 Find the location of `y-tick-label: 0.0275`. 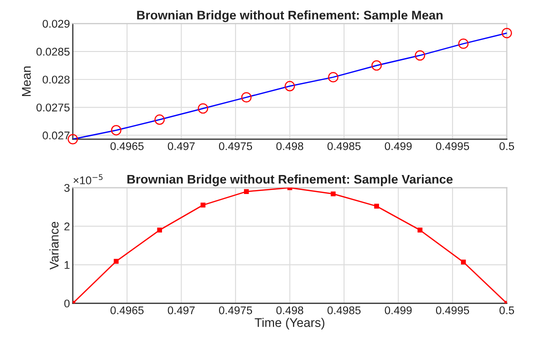

y-tick-label: 0.0275 is located at coordinates (53, 108).